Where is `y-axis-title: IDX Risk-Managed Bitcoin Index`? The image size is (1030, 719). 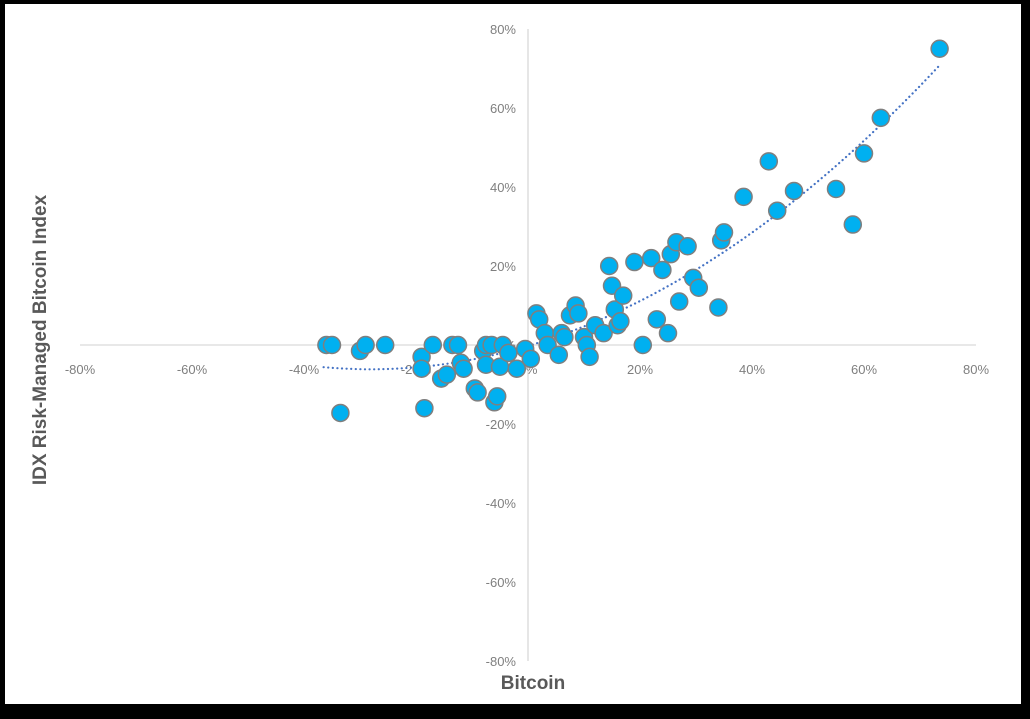 y-axis-title: IDX Risk-Managed Bitcoin Index is located at coordinates (40, 340).